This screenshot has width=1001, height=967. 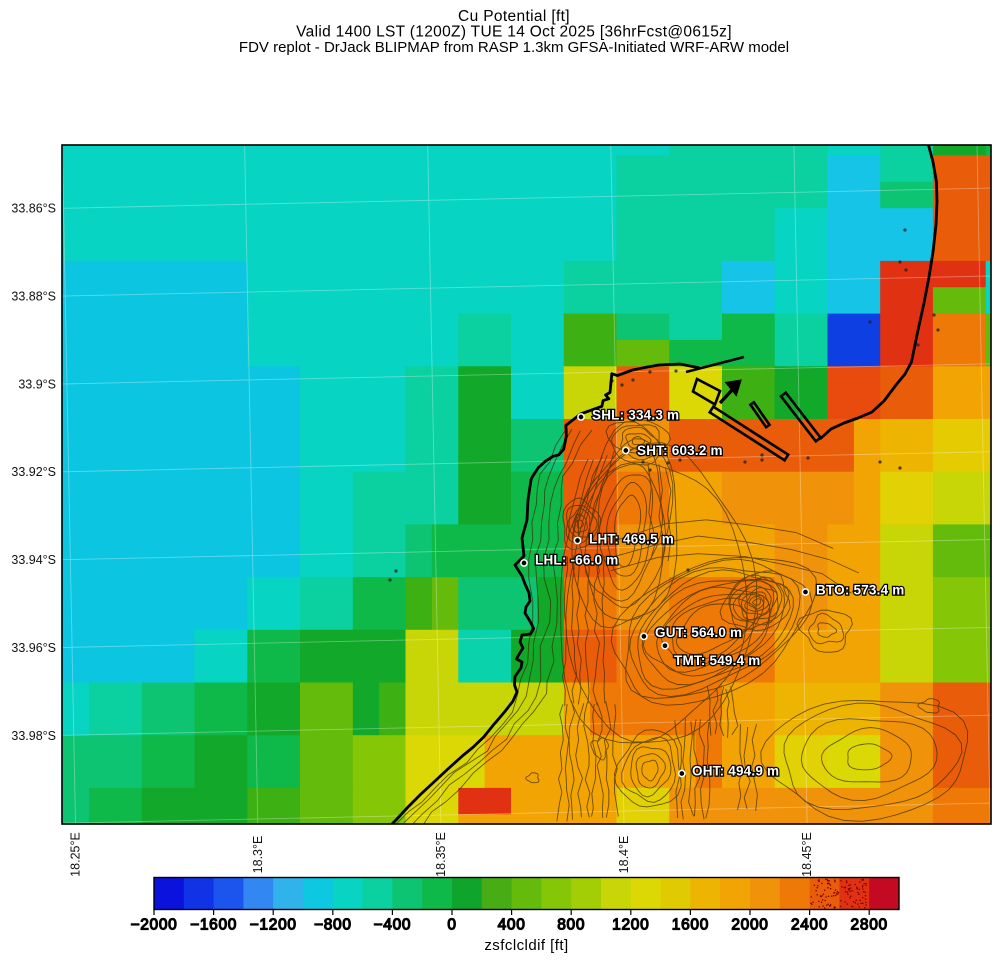 What do you see at coordinates (809, 925) in the screenshot?
I see `svg-text: 2400` at bounding box center [809, 925].